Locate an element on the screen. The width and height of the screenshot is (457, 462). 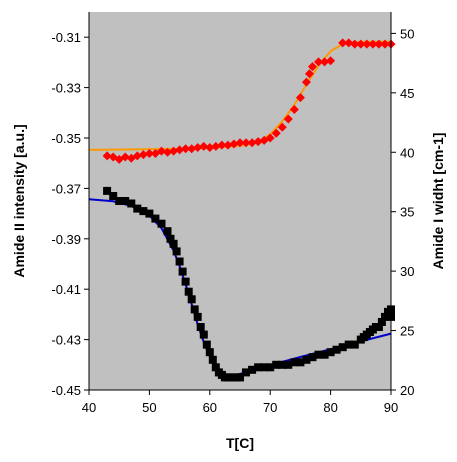
y-right-tick-label: 45 is located at coordinates (407, 93).